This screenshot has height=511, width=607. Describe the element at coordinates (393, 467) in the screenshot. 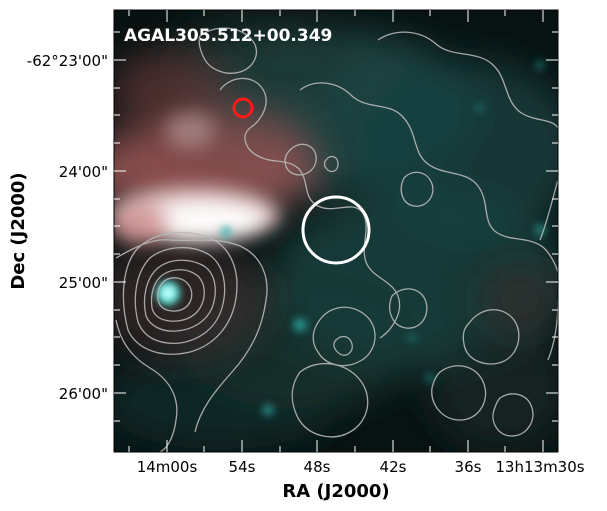

I see `x-tick-label: 42s` at that location.